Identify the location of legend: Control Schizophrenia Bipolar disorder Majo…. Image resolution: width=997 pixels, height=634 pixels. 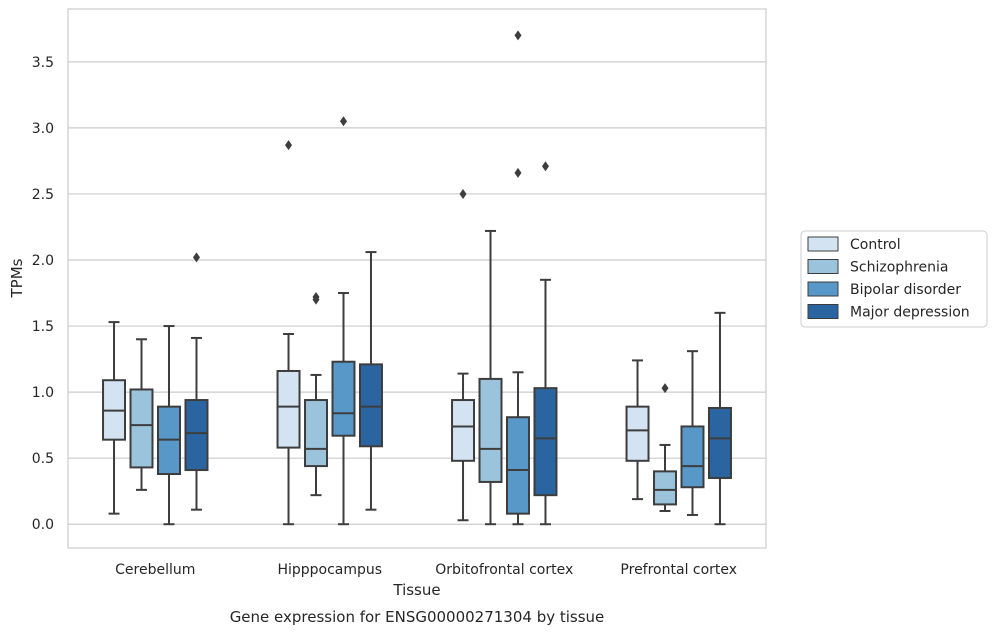
(894, 279).